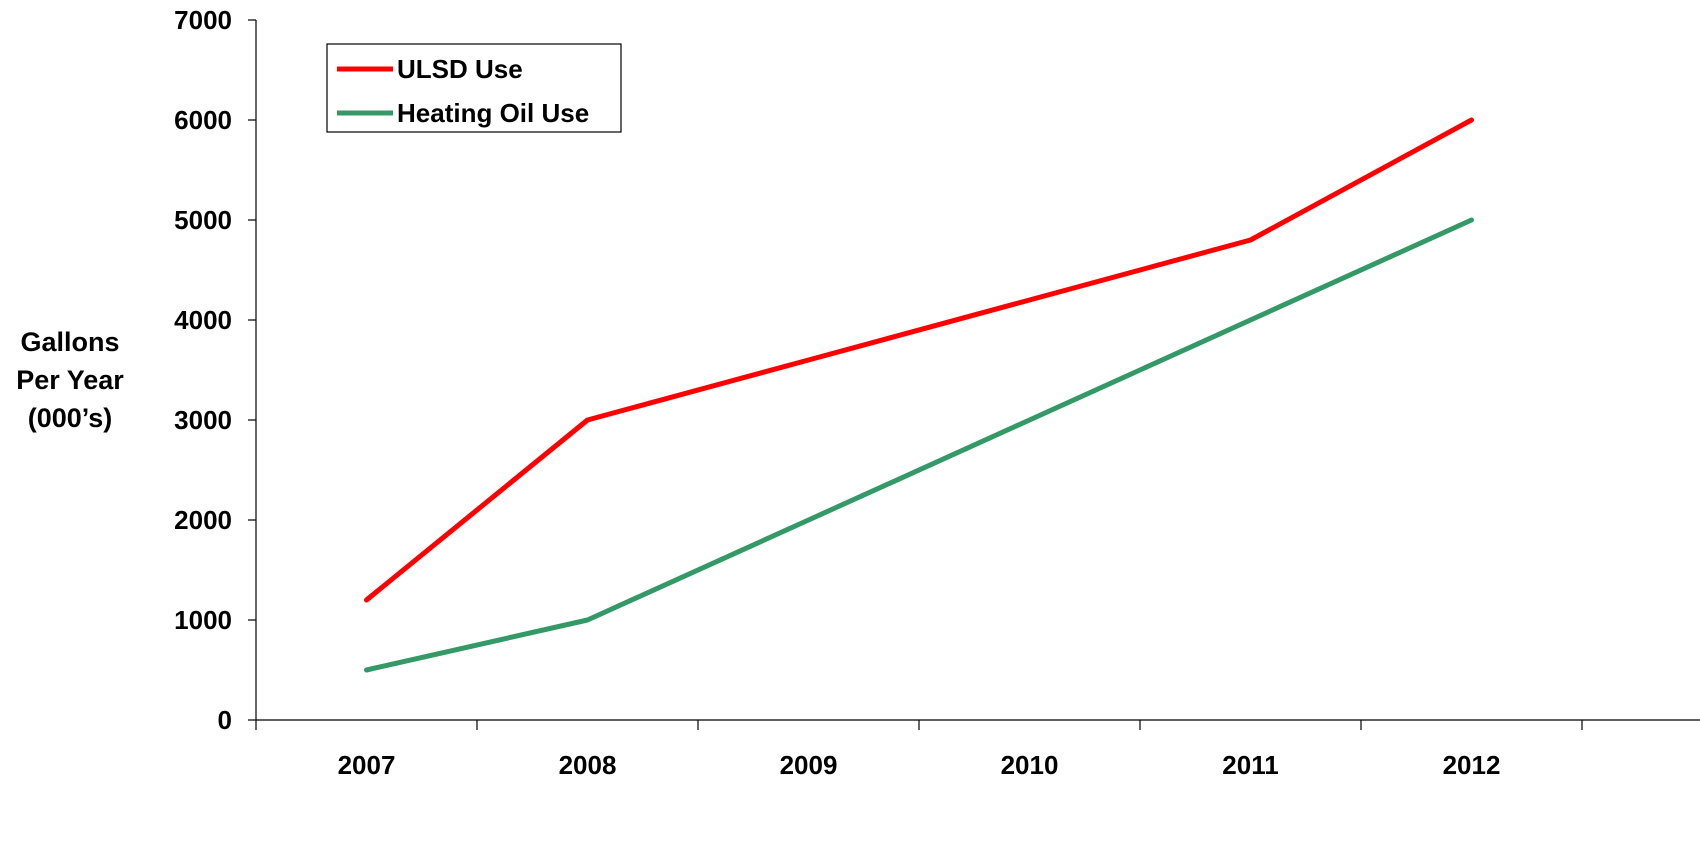 Image resolution: width=1700 pixels, height=843 pixels. I want to click on y-tick-label: 6000, so click(203, 120).